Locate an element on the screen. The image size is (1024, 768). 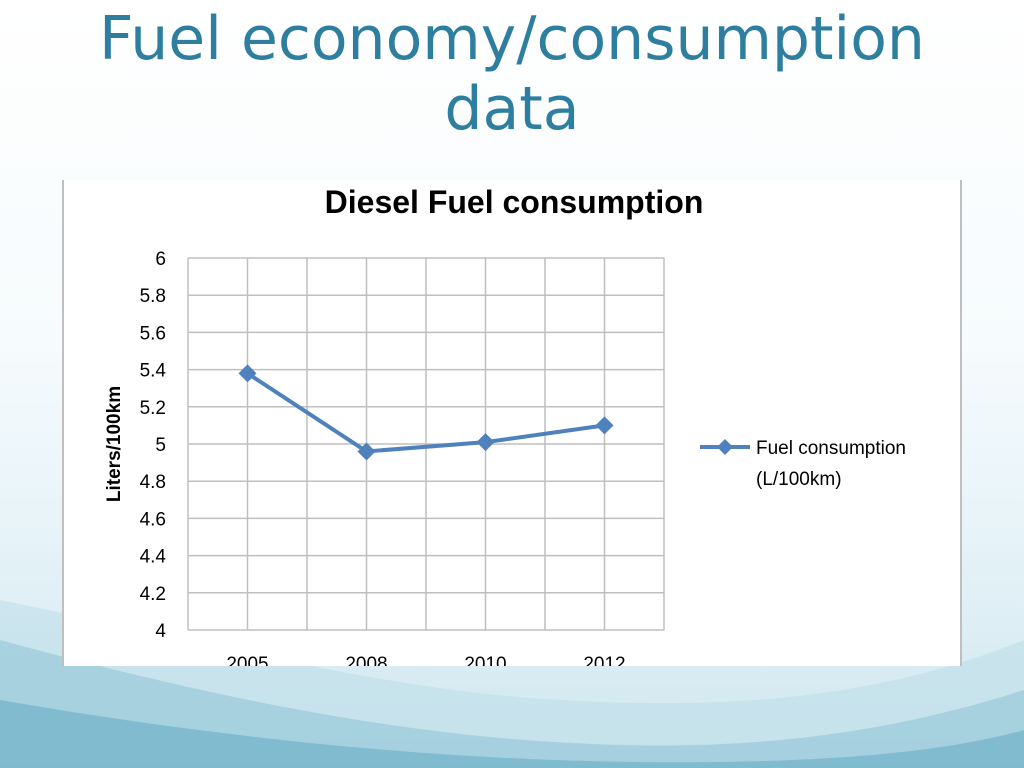
x-tick-label: 2012 is located at coordinates (604, 660).